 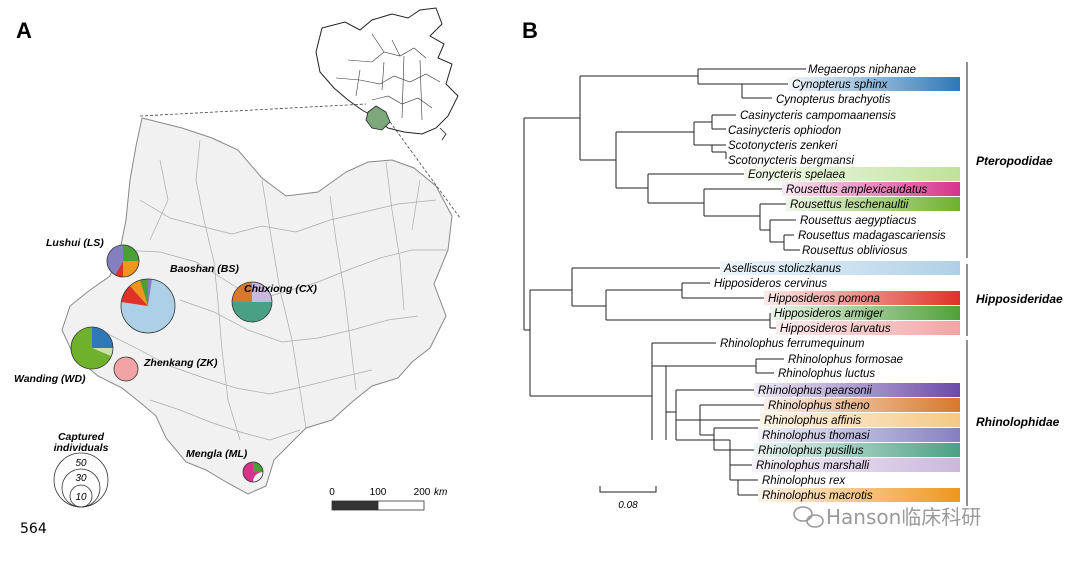 What do you see at coordinates (857, 190) in the screenshot?
I see `species-label: Rousettus amplexicaudatus` at bounding box center [857, 190].